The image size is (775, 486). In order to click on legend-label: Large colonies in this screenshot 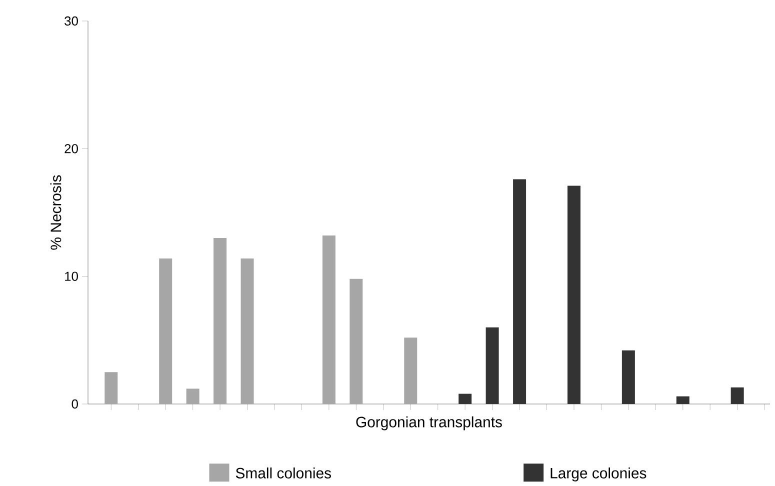, I will do `click(598, 474)`.